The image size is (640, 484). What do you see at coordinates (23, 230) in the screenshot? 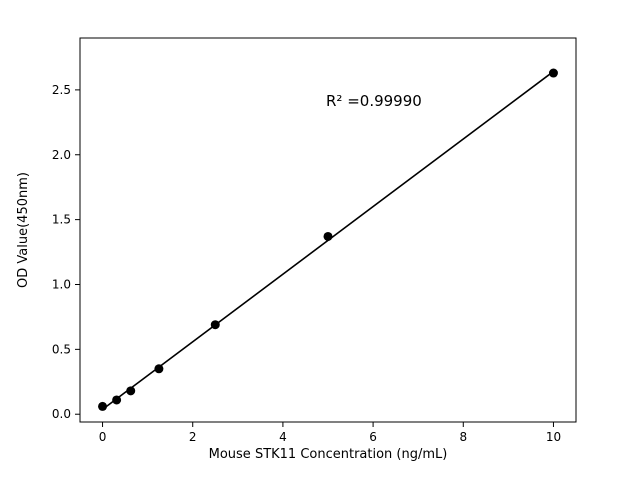
I see `y-axis-label: OD Value(450nm)` at bounding box center [23, 230].